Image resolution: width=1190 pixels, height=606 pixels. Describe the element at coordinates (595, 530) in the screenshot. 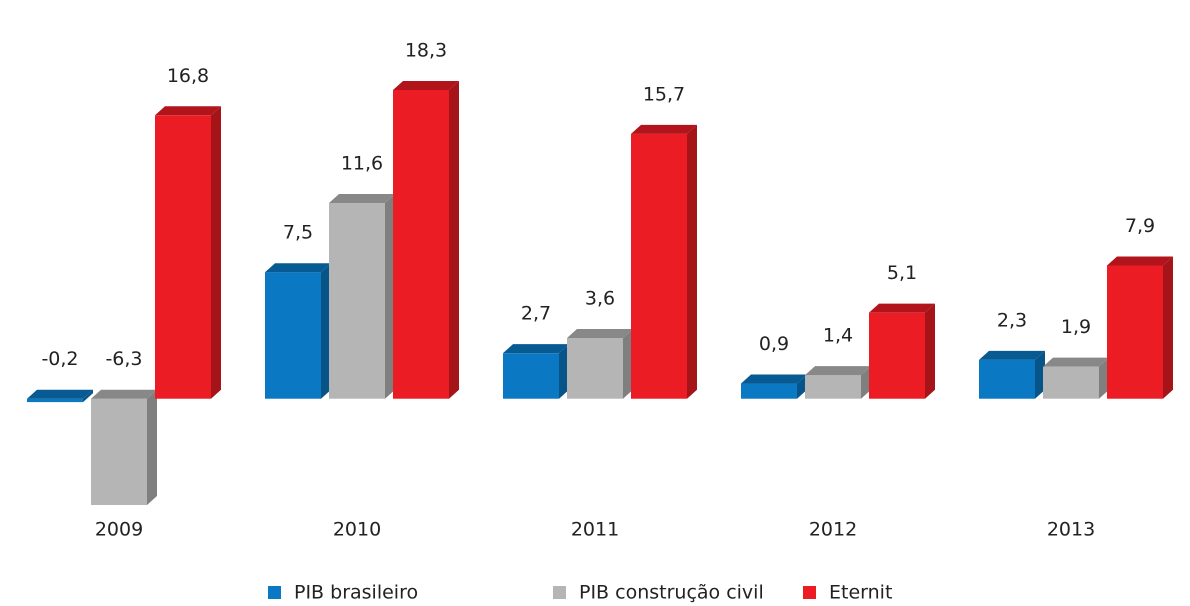

I see `x-tick-label: 2011` at that location.